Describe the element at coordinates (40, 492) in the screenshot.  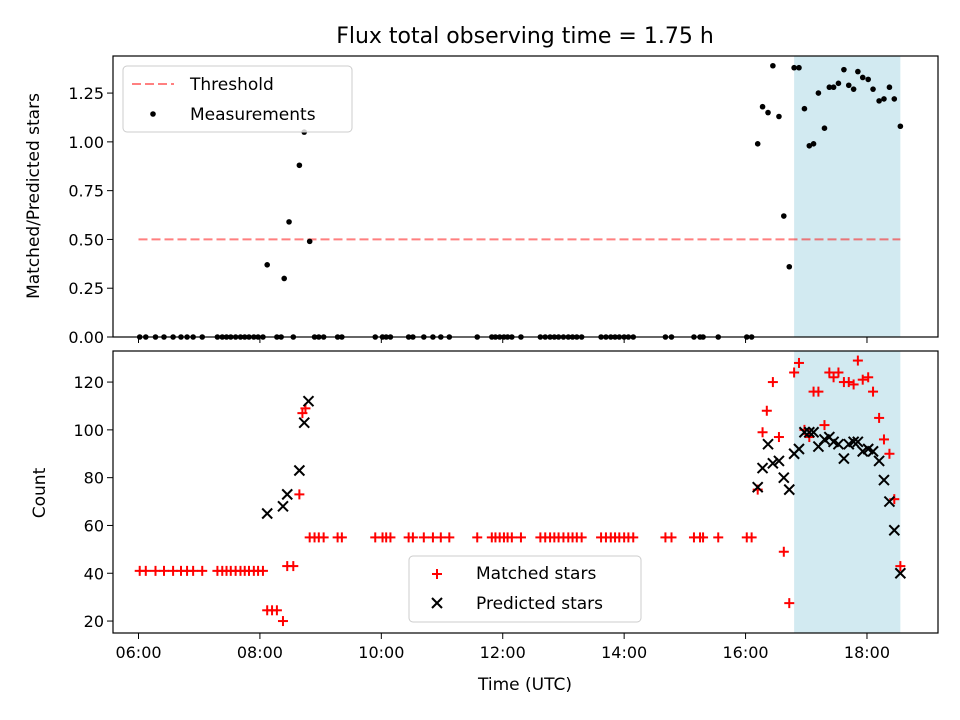
I see `bottom-y-axis-label: Count` at that location.